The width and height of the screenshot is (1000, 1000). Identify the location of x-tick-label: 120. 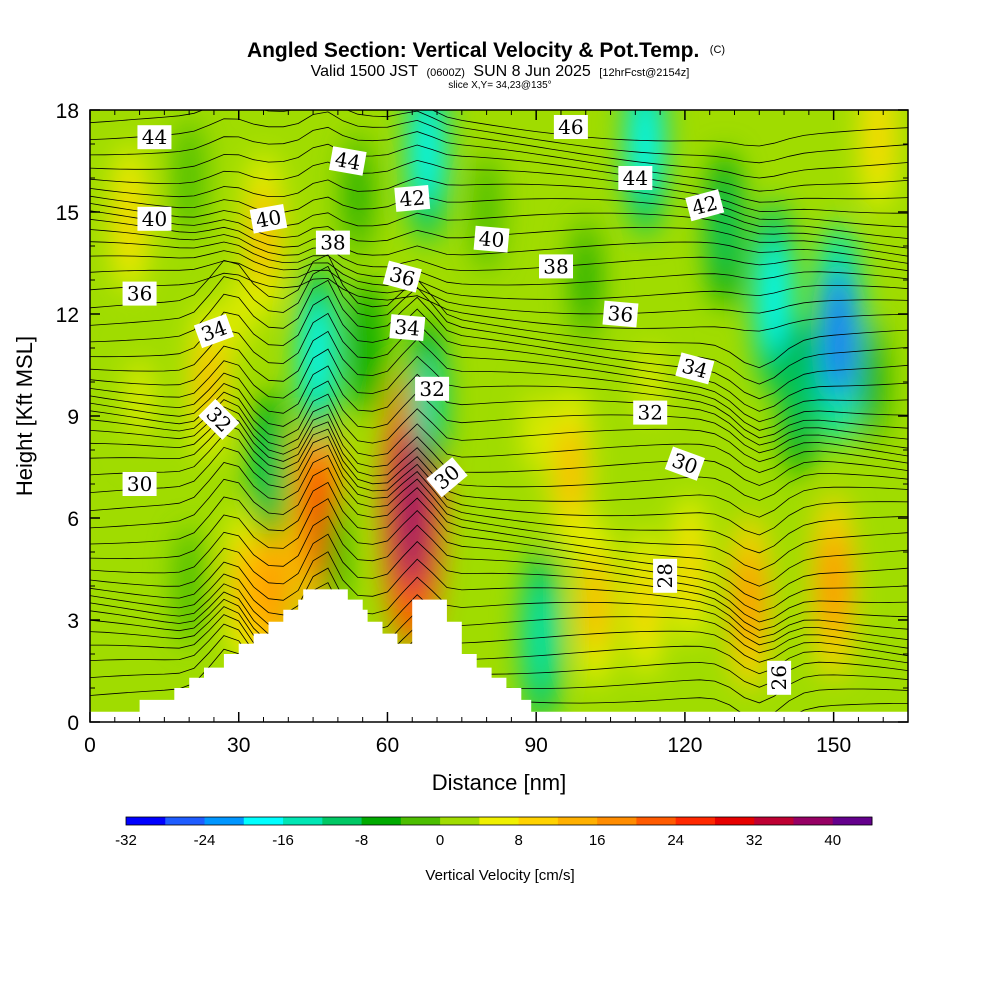
(684, 745).